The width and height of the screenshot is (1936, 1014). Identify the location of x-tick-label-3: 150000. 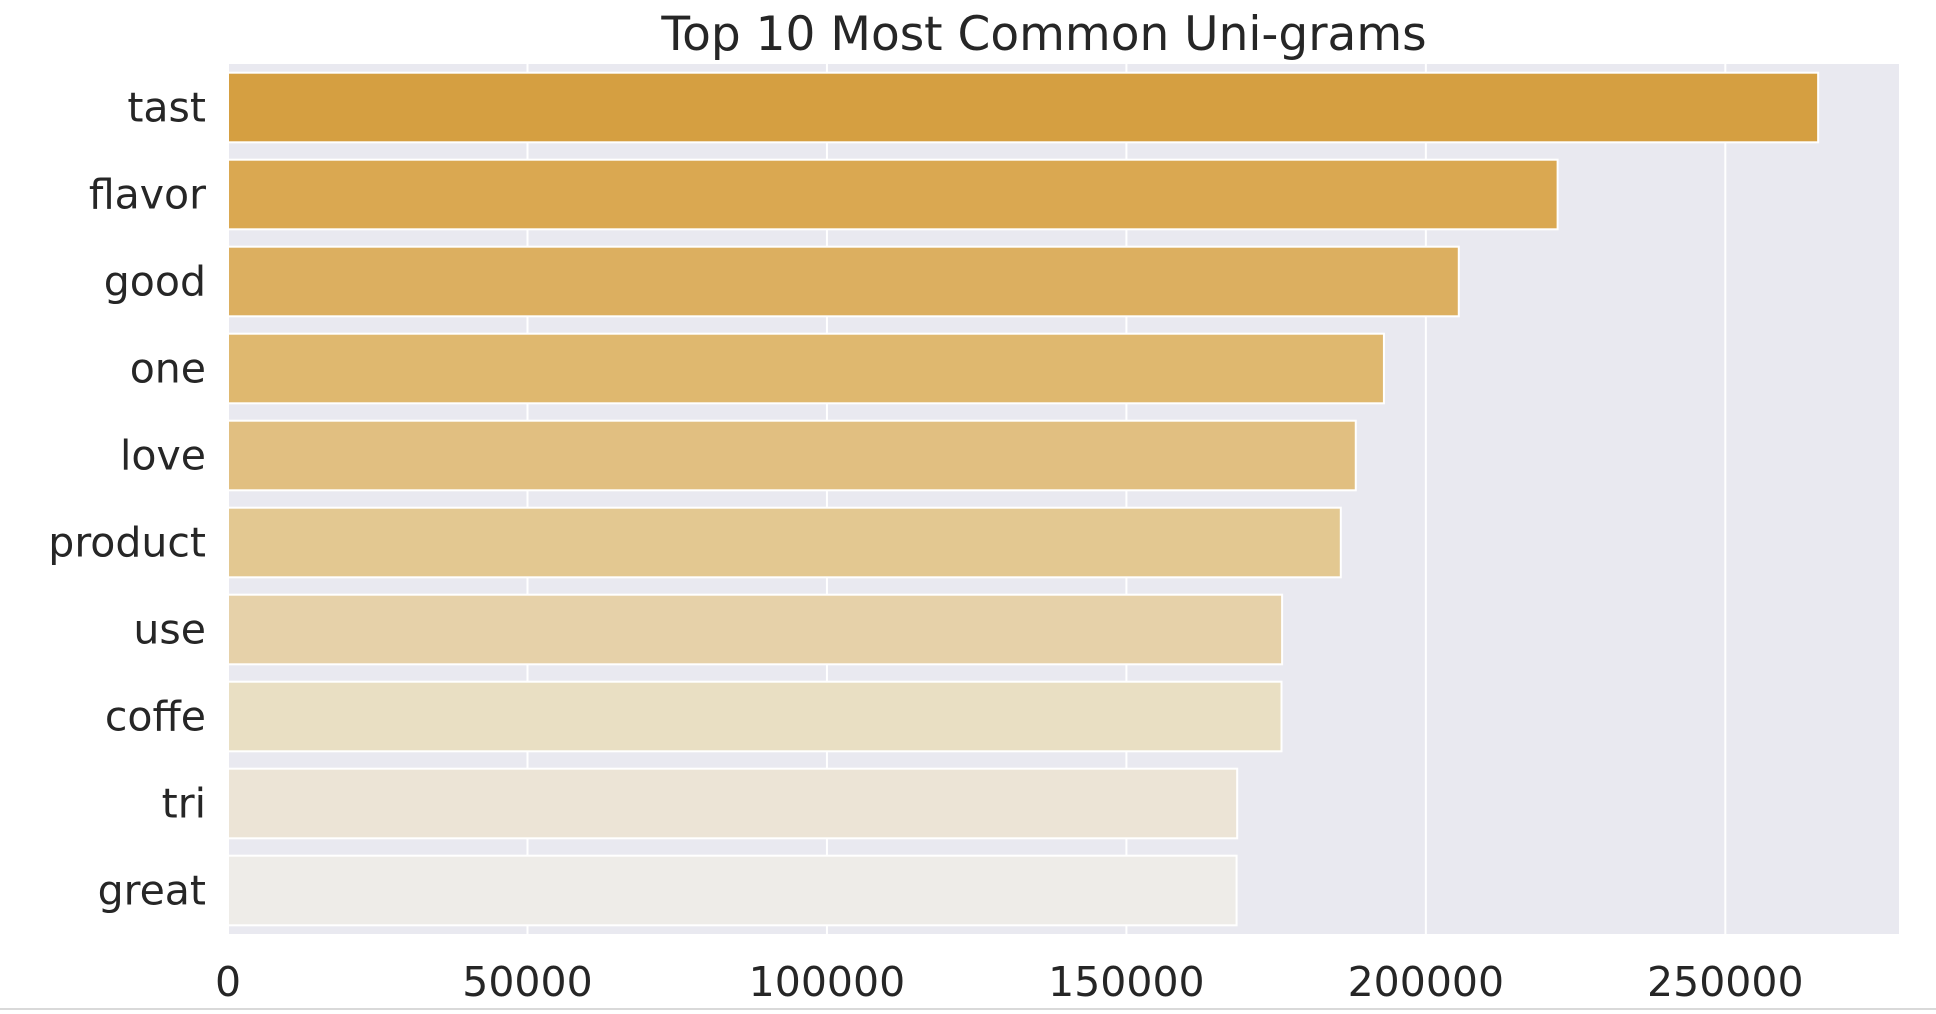
(1126, 982).